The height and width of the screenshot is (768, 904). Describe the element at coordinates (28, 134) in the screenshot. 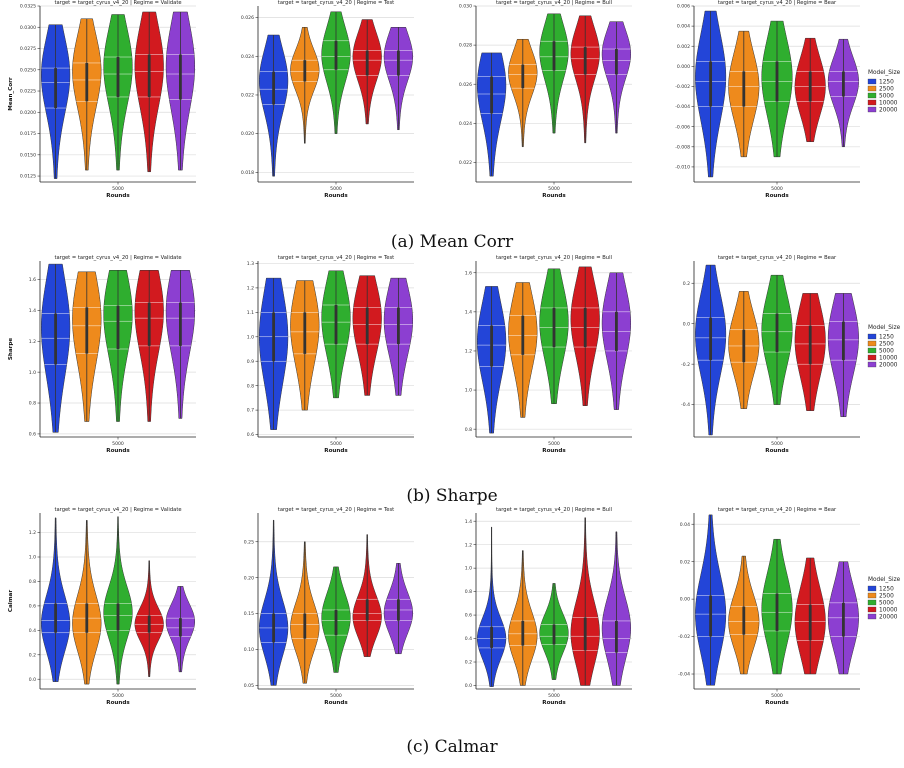

I see `y-tick-label: 0.0175` at that location.